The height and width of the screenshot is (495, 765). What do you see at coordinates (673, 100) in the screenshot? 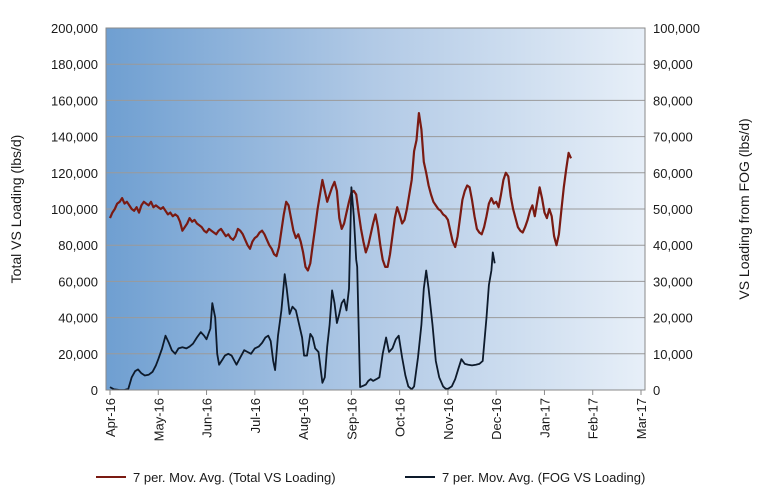
I see `right-tick-label: 80,000` at bounding box center [673, 100].